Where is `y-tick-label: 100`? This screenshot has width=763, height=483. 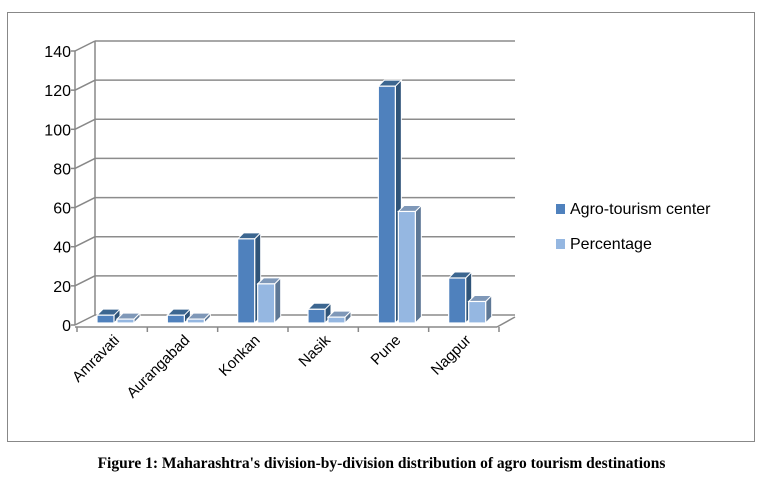 y-tick-label: 100 is located at coordinates (57, 130).